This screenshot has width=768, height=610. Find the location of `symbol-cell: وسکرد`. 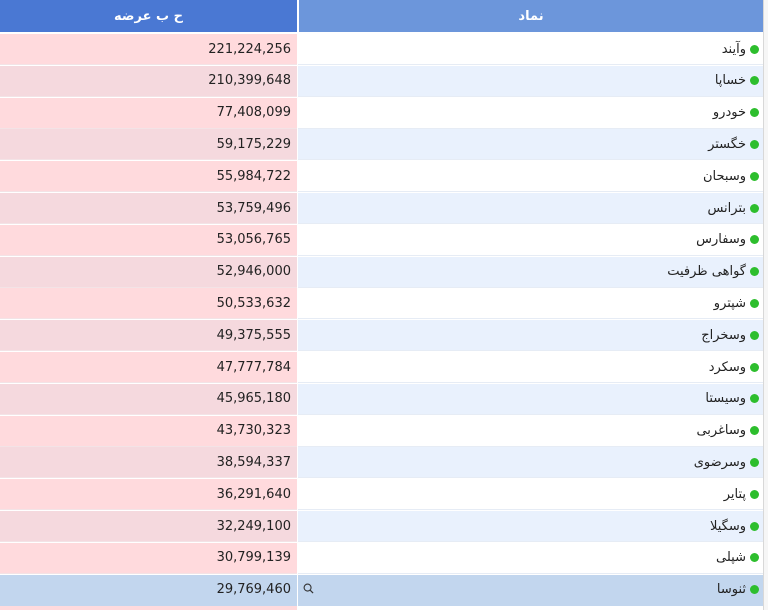

symbol-cell: وسکرد is located at coordinates (530, 367).